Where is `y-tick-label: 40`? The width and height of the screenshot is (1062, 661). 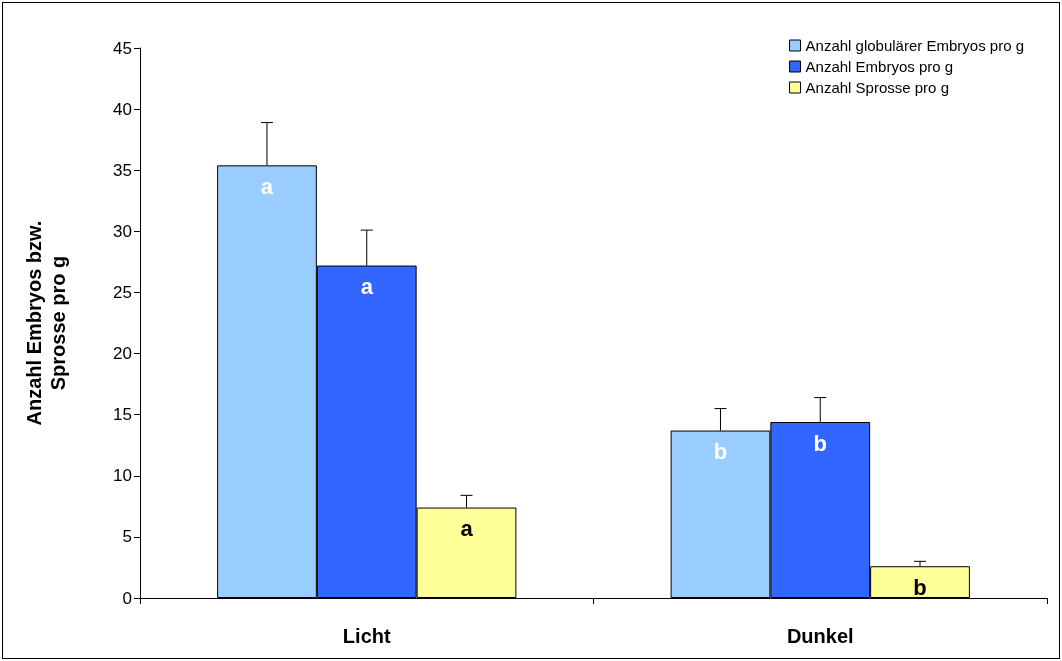
y-tick-label: 40 is located at coordinates (122, 109).